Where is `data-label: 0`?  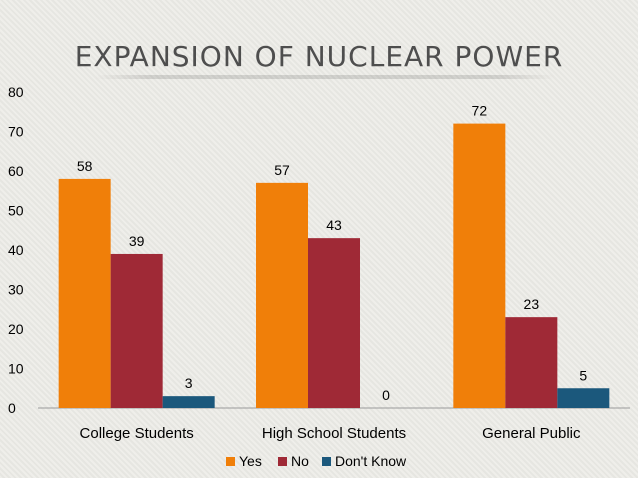 data-label: 0 is located at coordinates (386, 395).